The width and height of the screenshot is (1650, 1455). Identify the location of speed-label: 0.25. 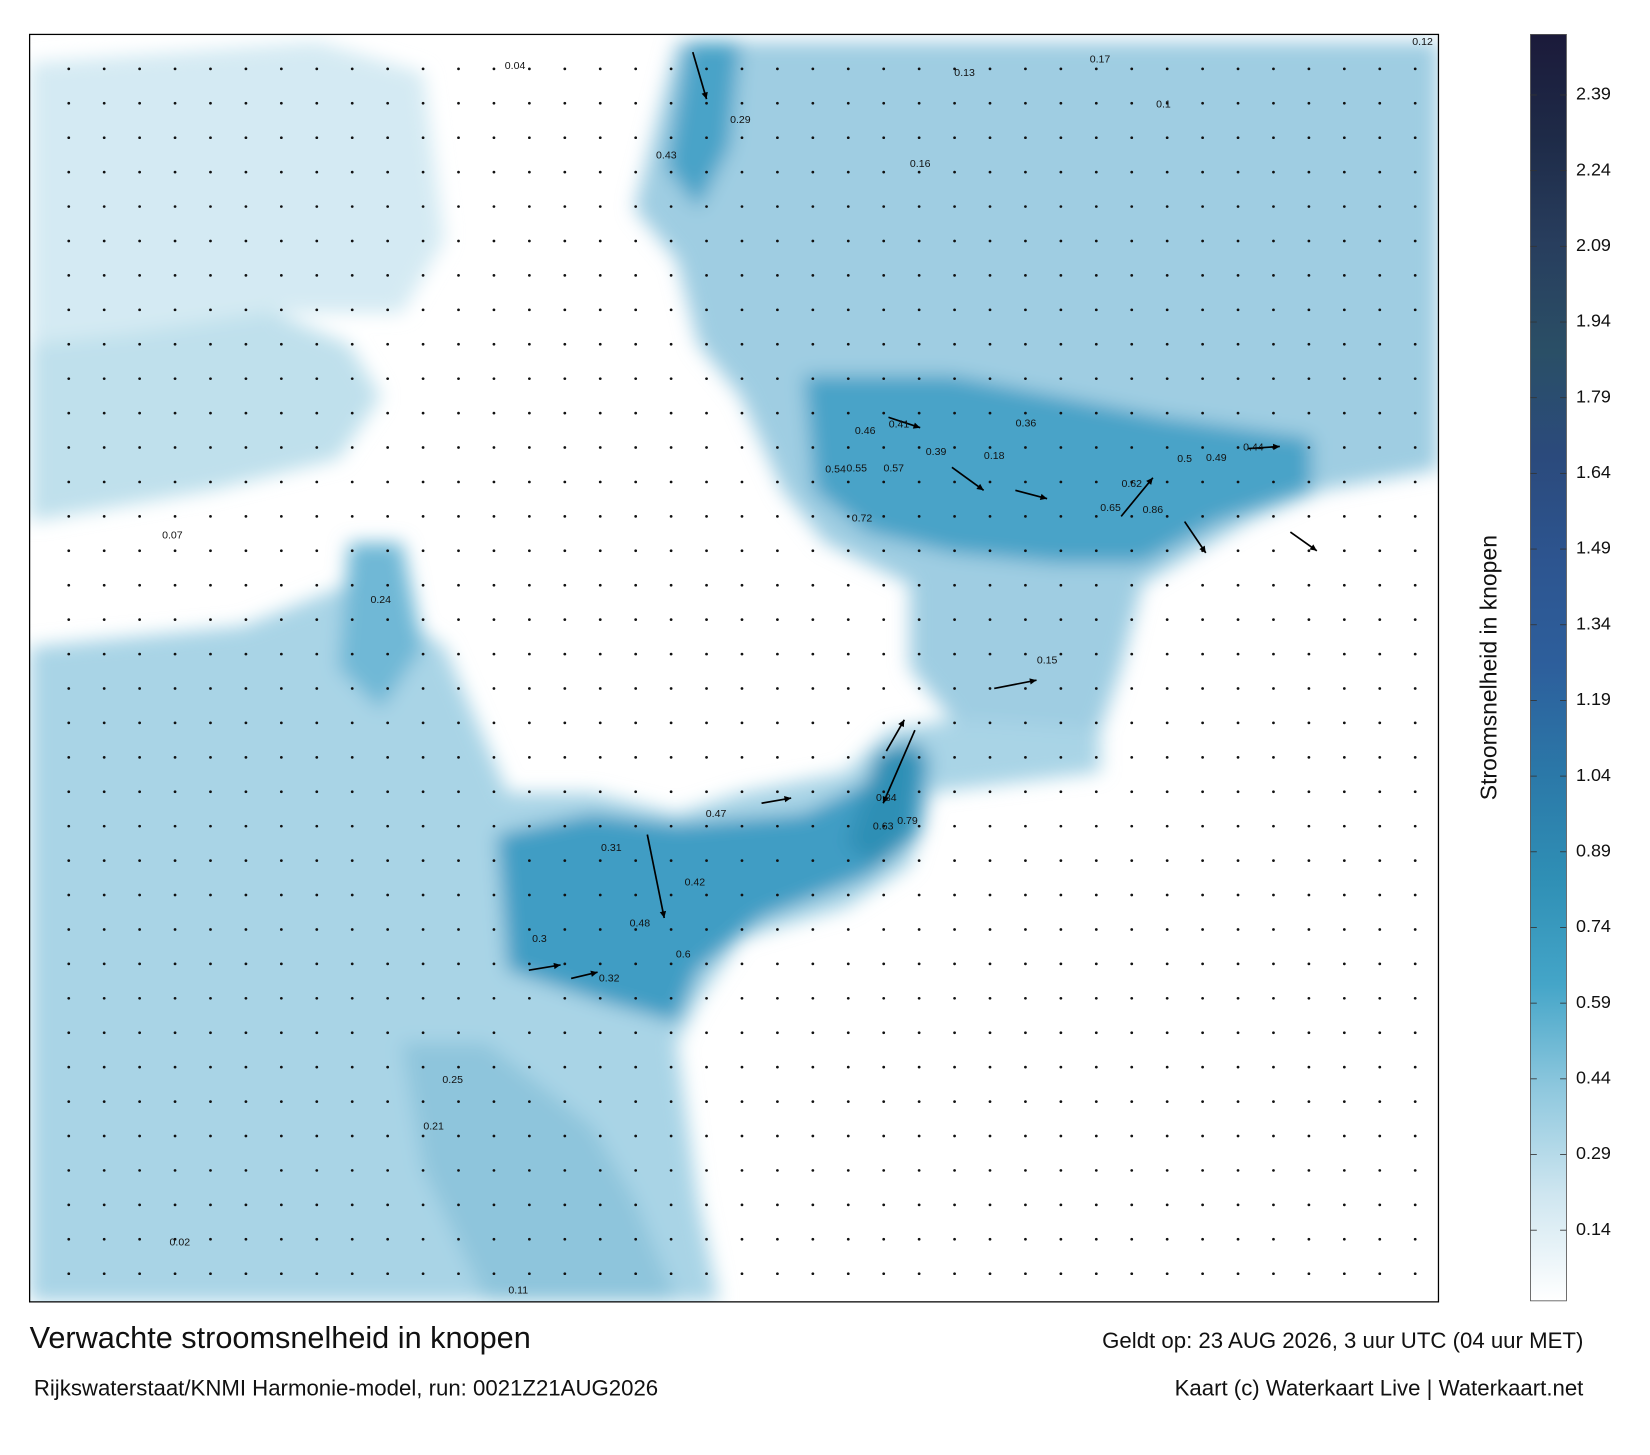
(452, 1080).